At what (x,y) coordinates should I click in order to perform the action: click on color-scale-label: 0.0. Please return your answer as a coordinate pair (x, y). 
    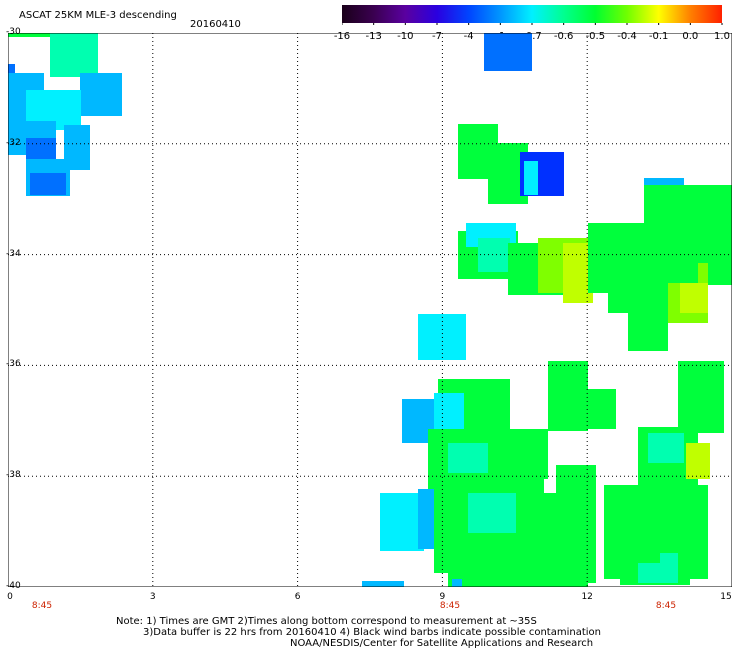
    Looking at the image, I should click on (690, 36).